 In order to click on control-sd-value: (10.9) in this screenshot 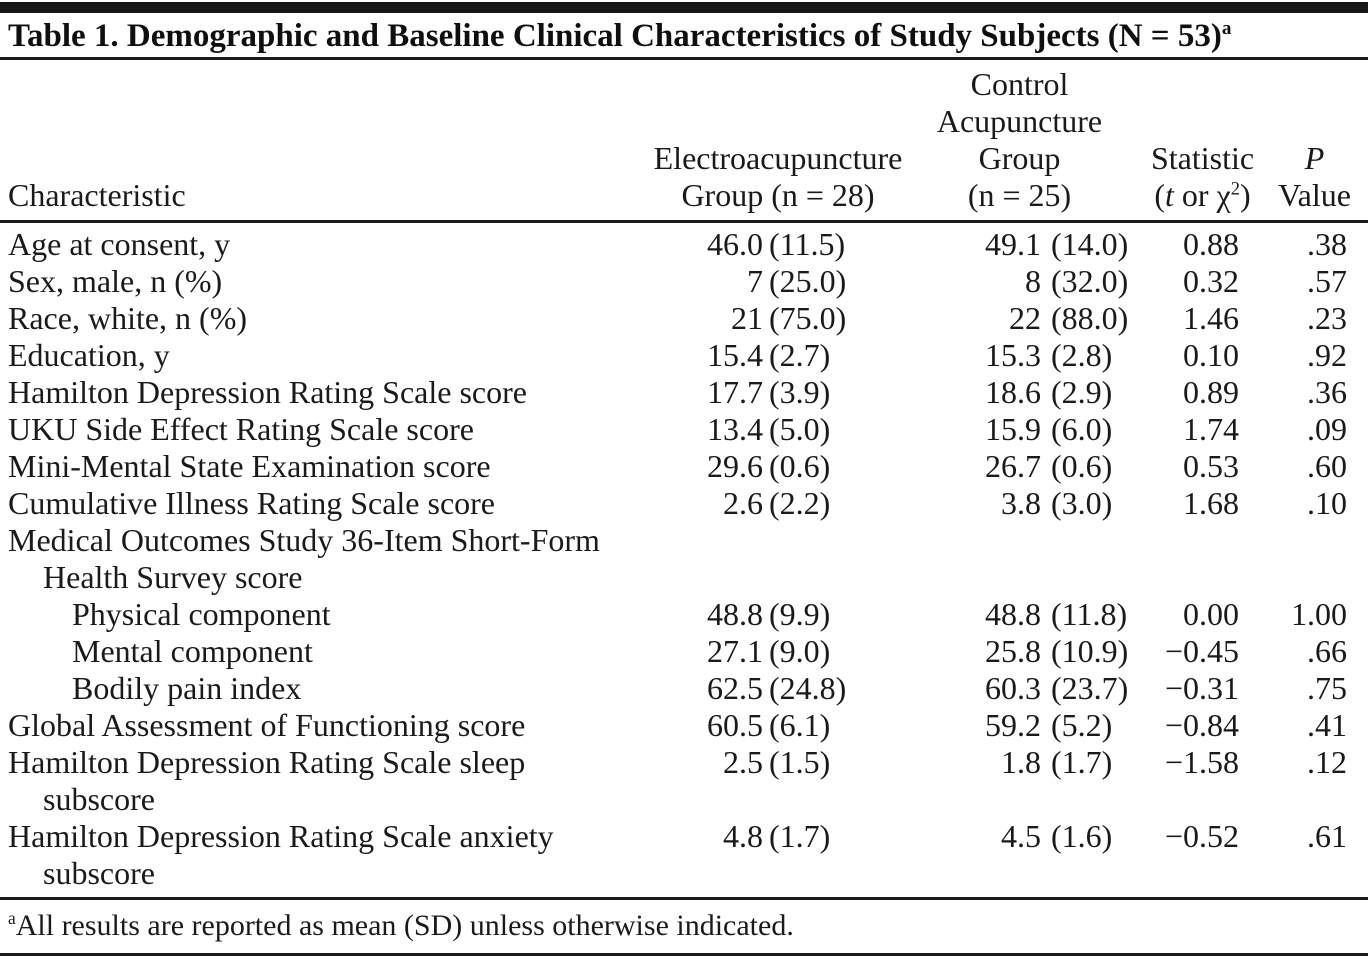, I will do `click(1090, 651)`.